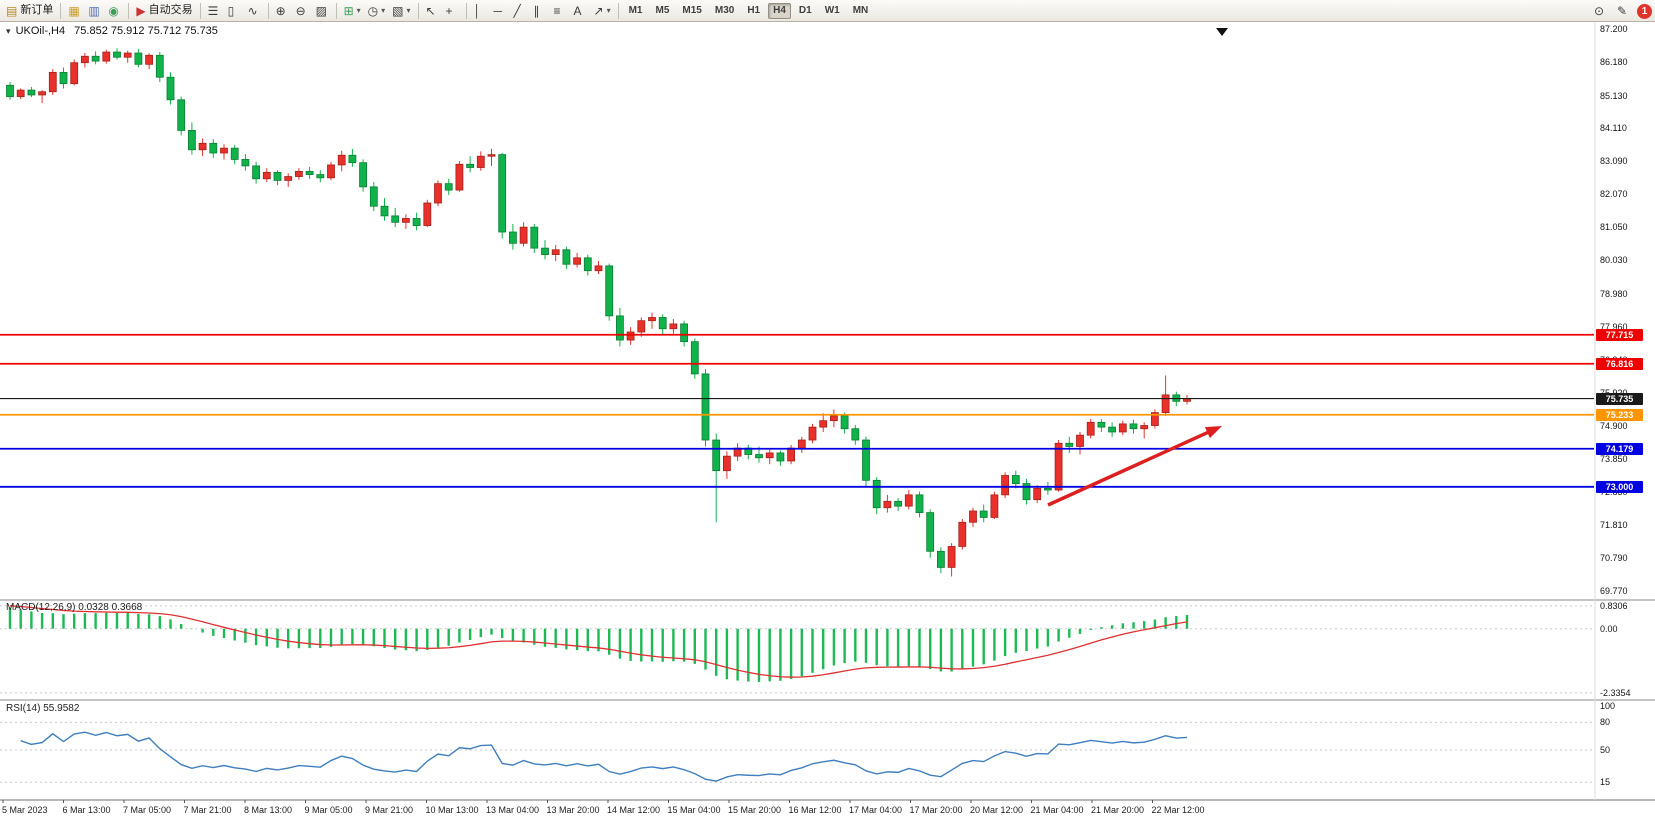  I want to click on cursor-button: ↖, so click(432, 10).